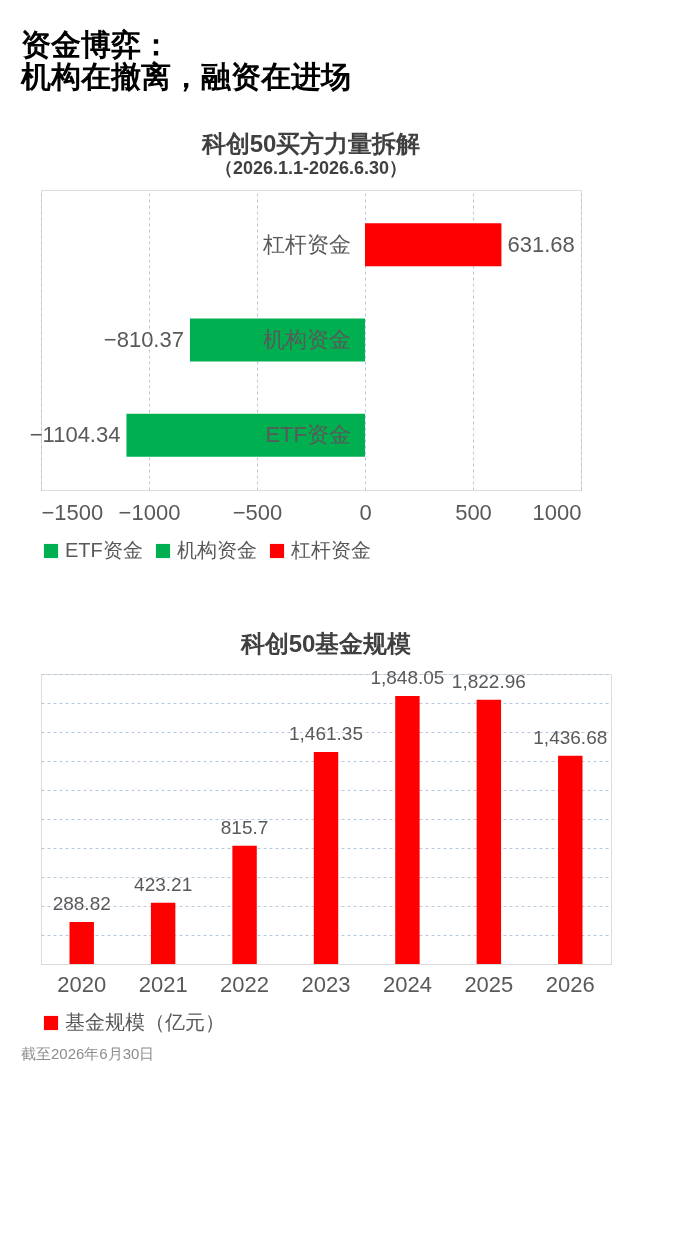  Describe the element at coordinates (311, 168) in the screenshot. I see `chart-subtitle: （2026.1.1-2026.6.30）` at that location.